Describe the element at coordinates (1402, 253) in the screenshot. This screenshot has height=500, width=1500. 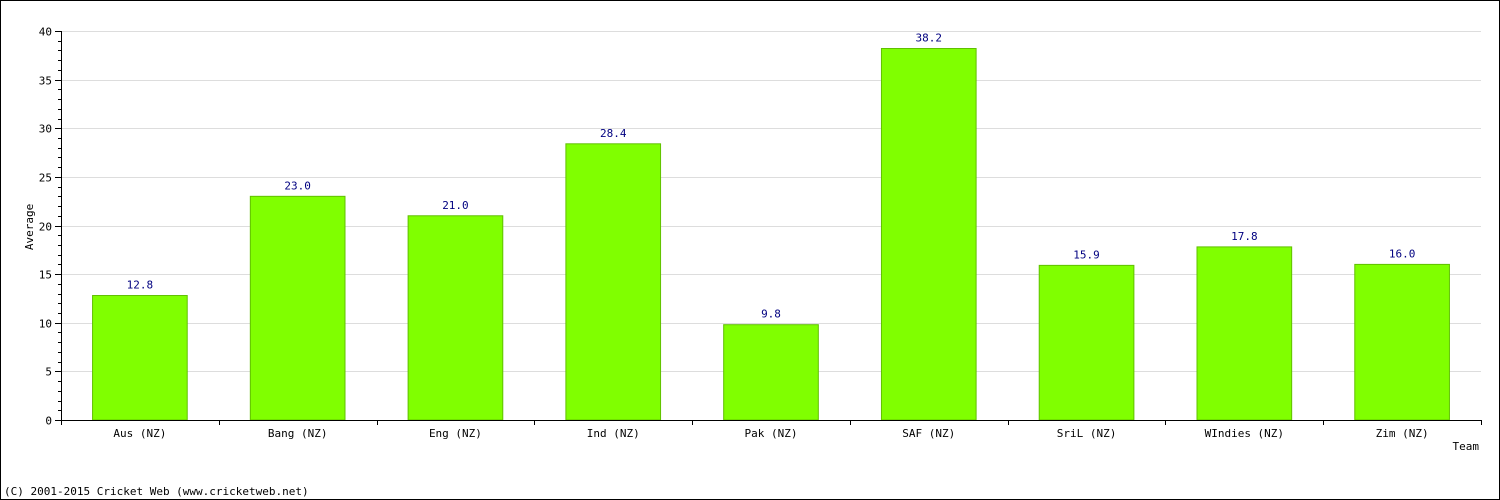
I see `bar-value-label: 16.0` at that location.